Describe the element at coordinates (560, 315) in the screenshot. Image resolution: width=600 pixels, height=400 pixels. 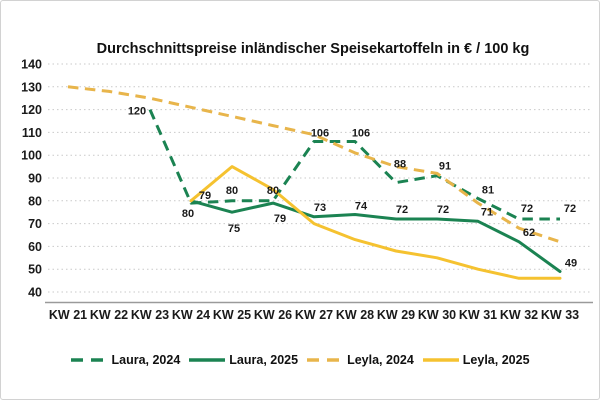
I see `x-tick-label: KW 33` at that location.